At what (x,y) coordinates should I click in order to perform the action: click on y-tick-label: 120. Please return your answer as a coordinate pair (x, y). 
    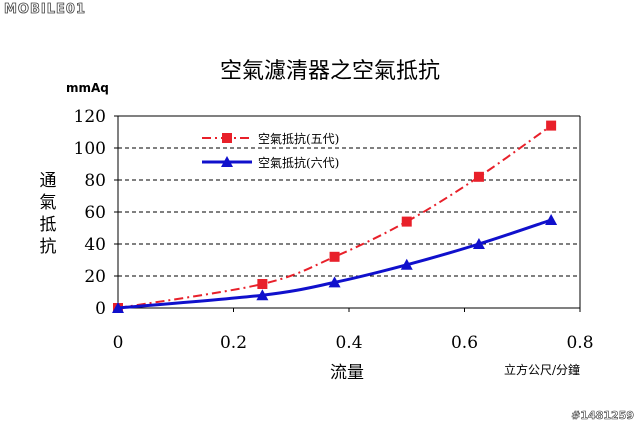
    Looking at the image, I should click on (90, 117).